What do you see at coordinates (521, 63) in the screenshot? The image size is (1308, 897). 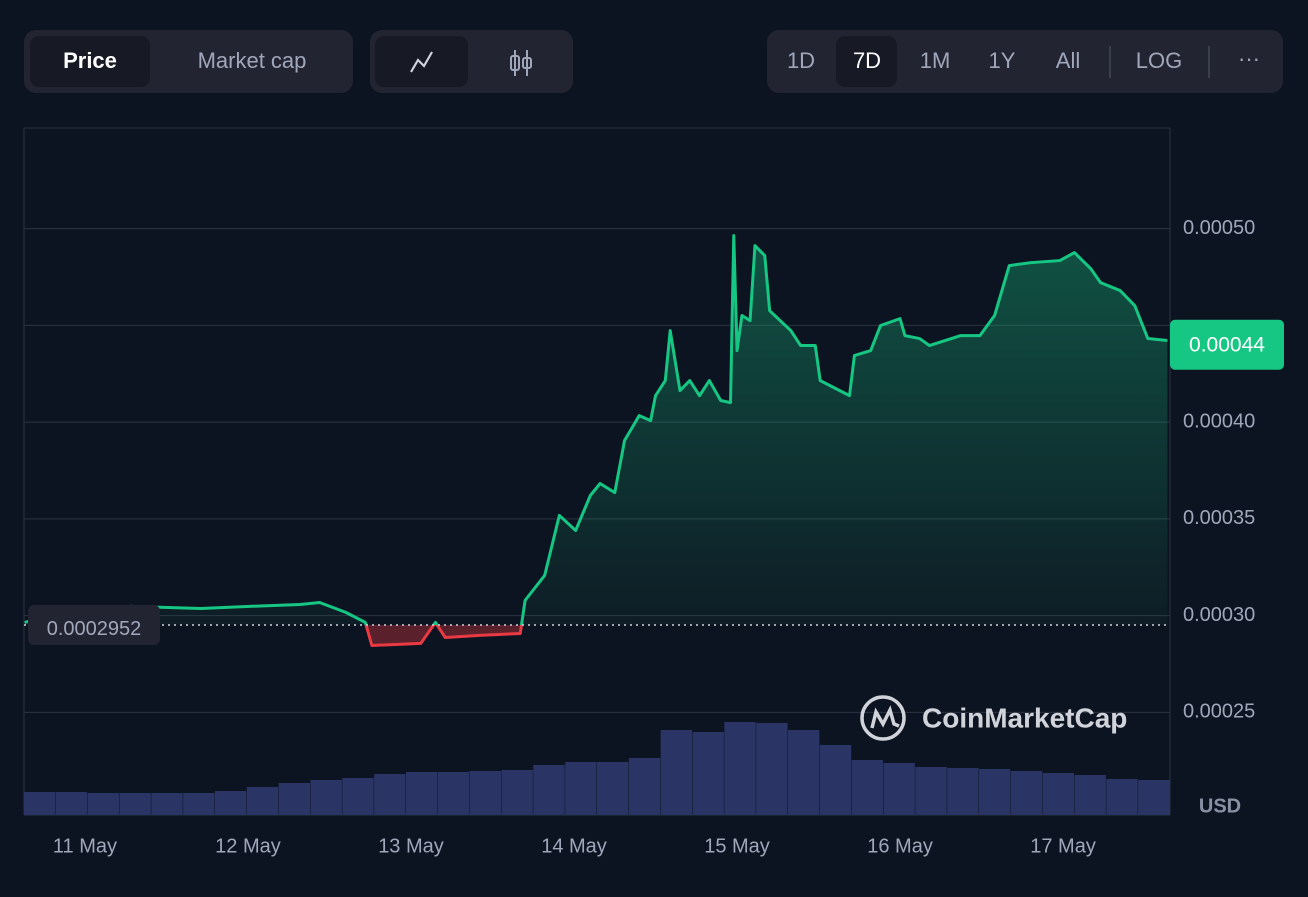 I see `candle-icon` at bounding box center [521, 63].